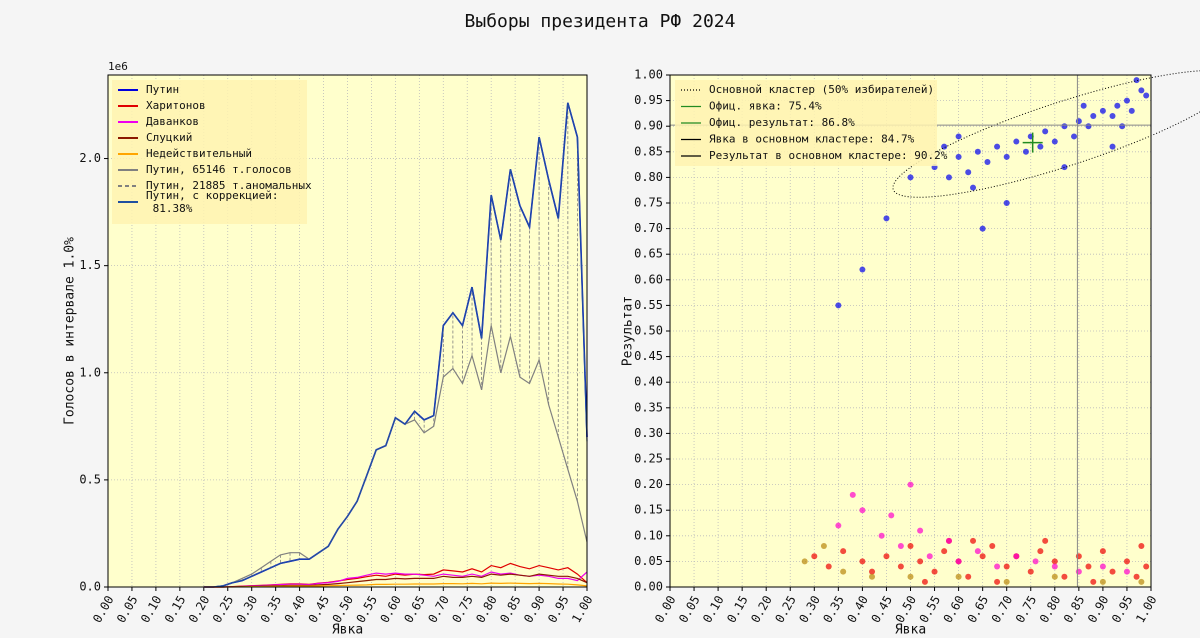 This screenshot has width=1200, height=638. What do you see at coordinates (212, 202) in the screenshot?
I see `legend-label: Путин, с коррекцией: 81.38%` at bounding box center [212, 202].